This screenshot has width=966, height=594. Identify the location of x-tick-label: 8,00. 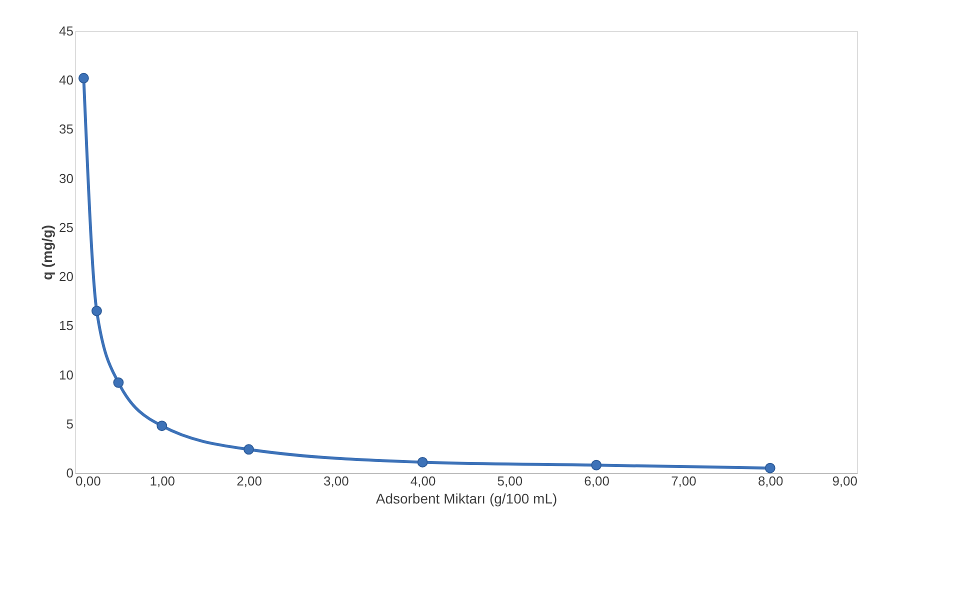
(771, 481).